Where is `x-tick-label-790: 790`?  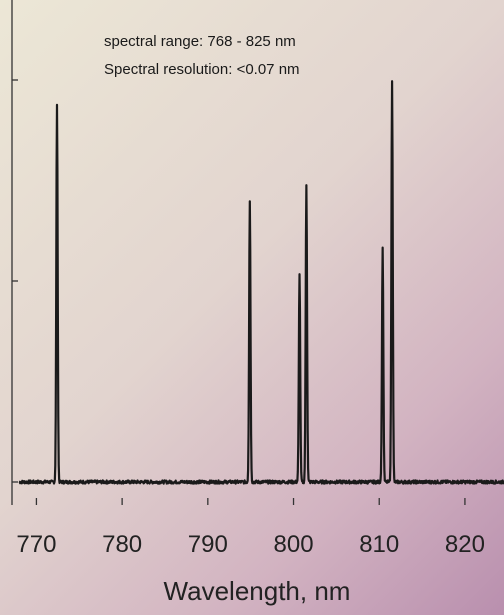
x-tick-label-790: 790 is located at coordinates (208, 544).